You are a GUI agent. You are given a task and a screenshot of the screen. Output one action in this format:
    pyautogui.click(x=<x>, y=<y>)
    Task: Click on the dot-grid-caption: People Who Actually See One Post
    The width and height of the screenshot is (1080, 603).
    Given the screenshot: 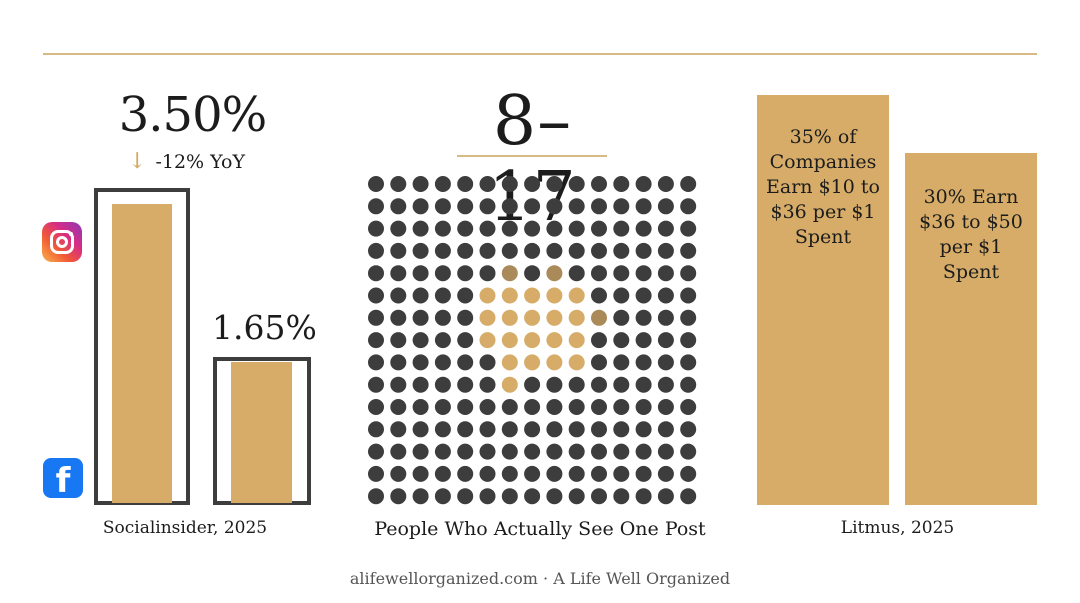 What is the action you would take?
    pyautogui.click(x=540, y=529)
    